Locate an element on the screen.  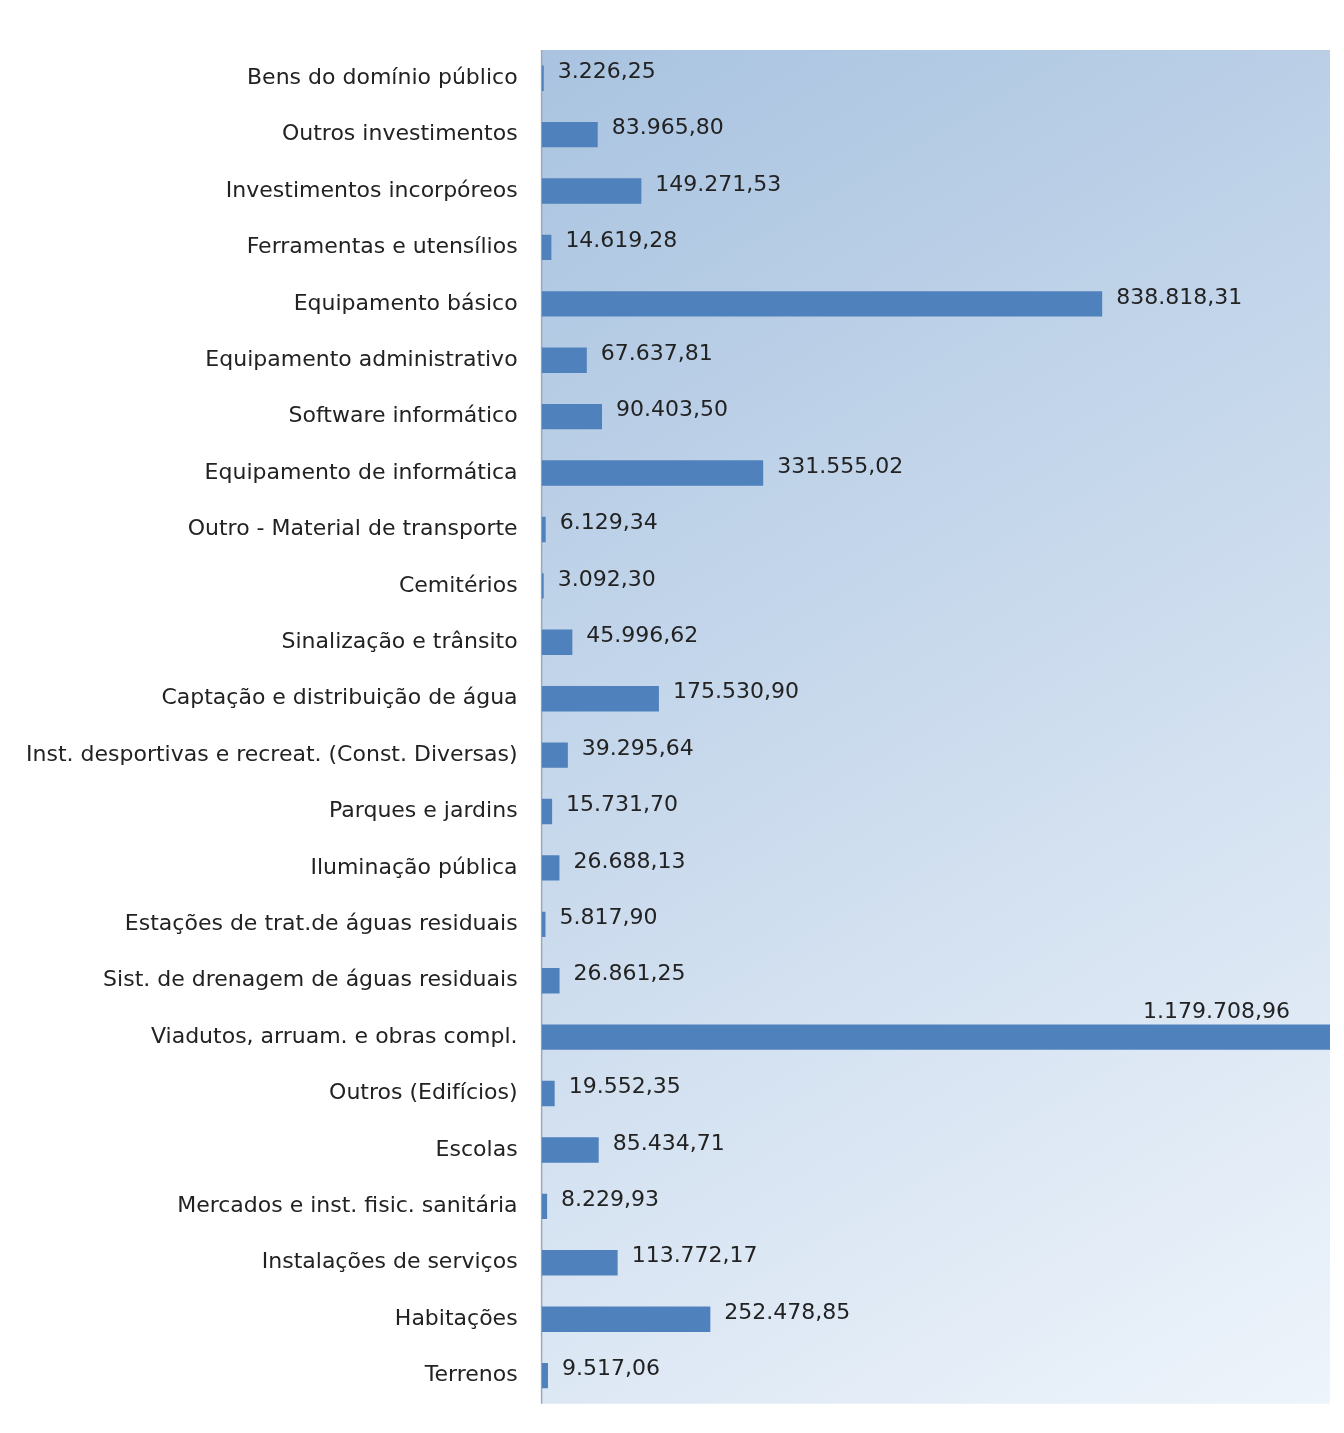
y-tick-label: Bens do domínio público is located at coordinates (382, 76).